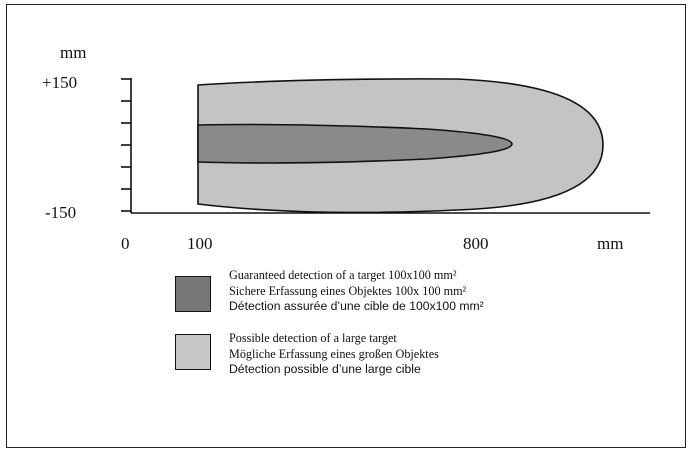 This screenshot has height=453, width=691. What do you see at coordinates (60, 212) in the screenshot?
I see `y-axis-bottom-label: -150` at bounding box center [60, 212].